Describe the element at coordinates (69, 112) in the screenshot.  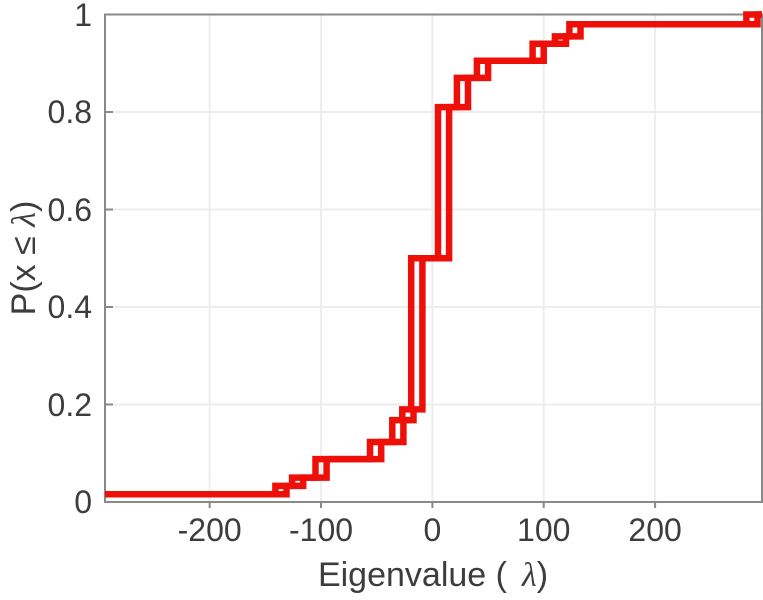
I see `y-tick-label: 0.8` at that location.